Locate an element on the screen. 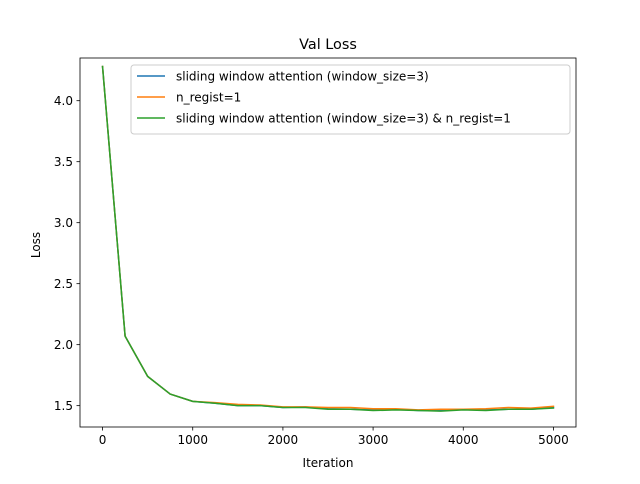 This screenshot has height=484, width=640. x-tick-label: 5000 is located at coordinates (553, 440).